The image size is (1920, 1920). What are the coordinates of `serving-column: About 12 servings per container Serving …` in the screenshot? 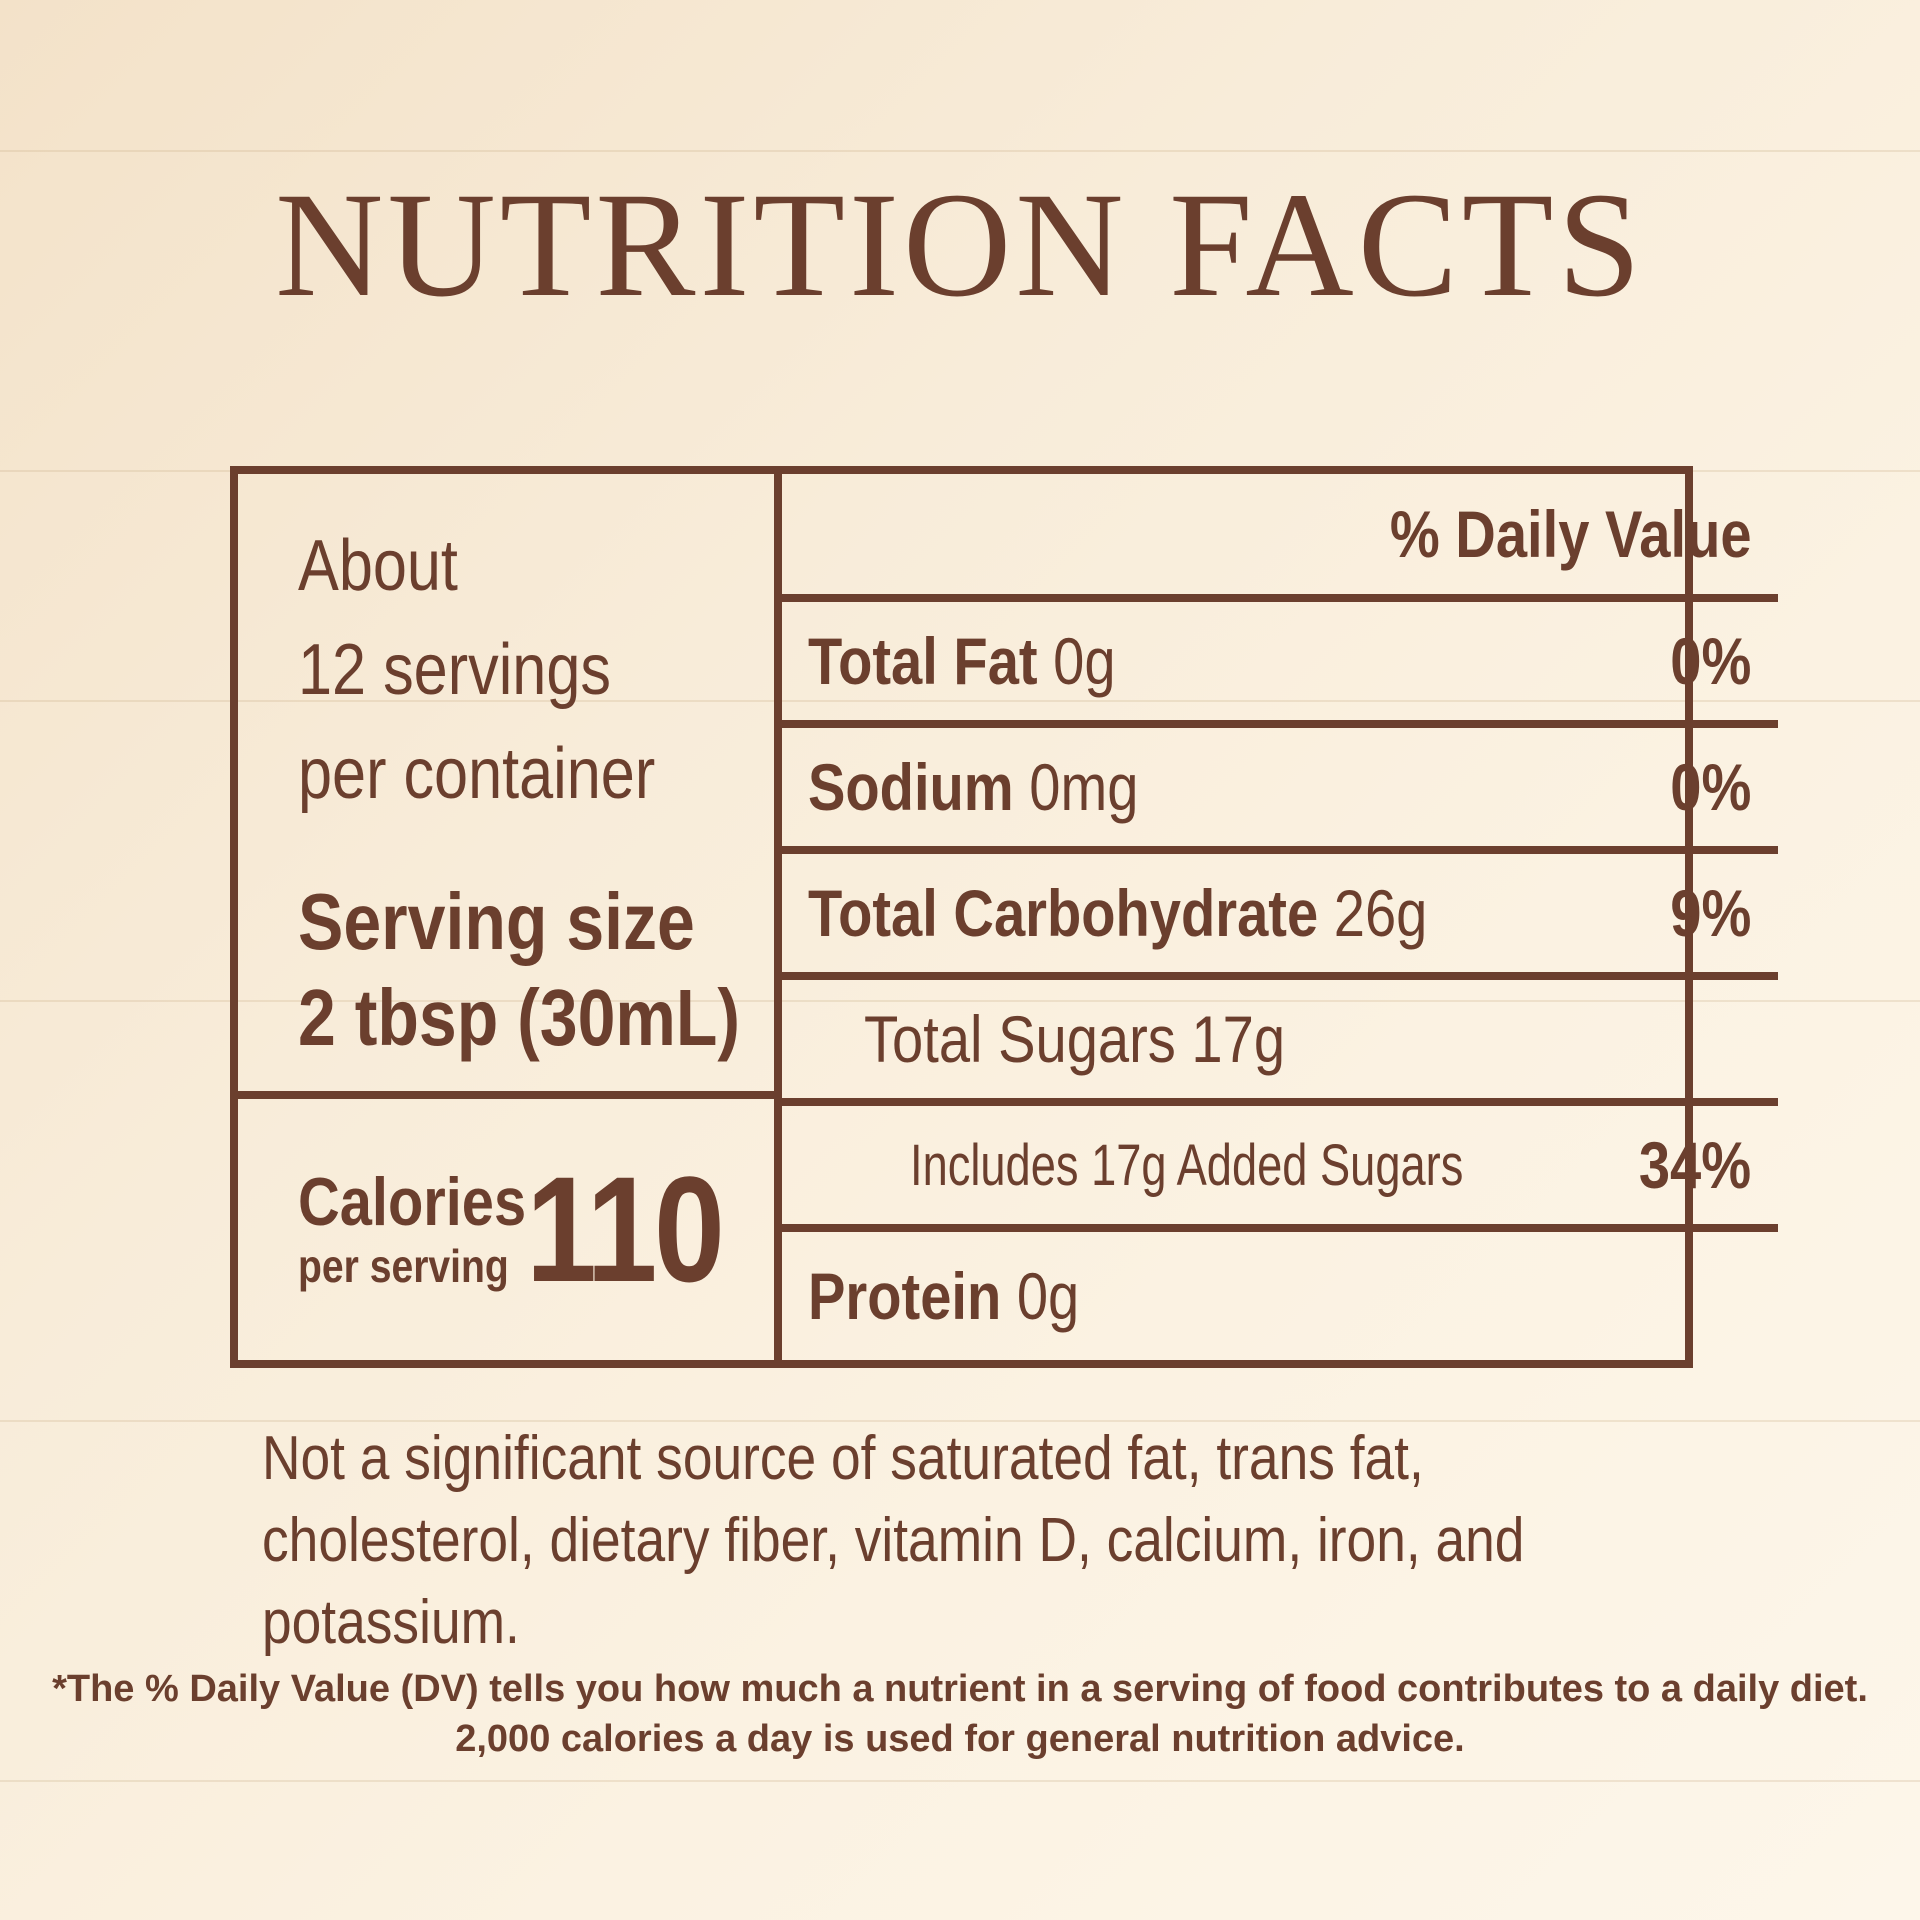 It's located at (510, 917).